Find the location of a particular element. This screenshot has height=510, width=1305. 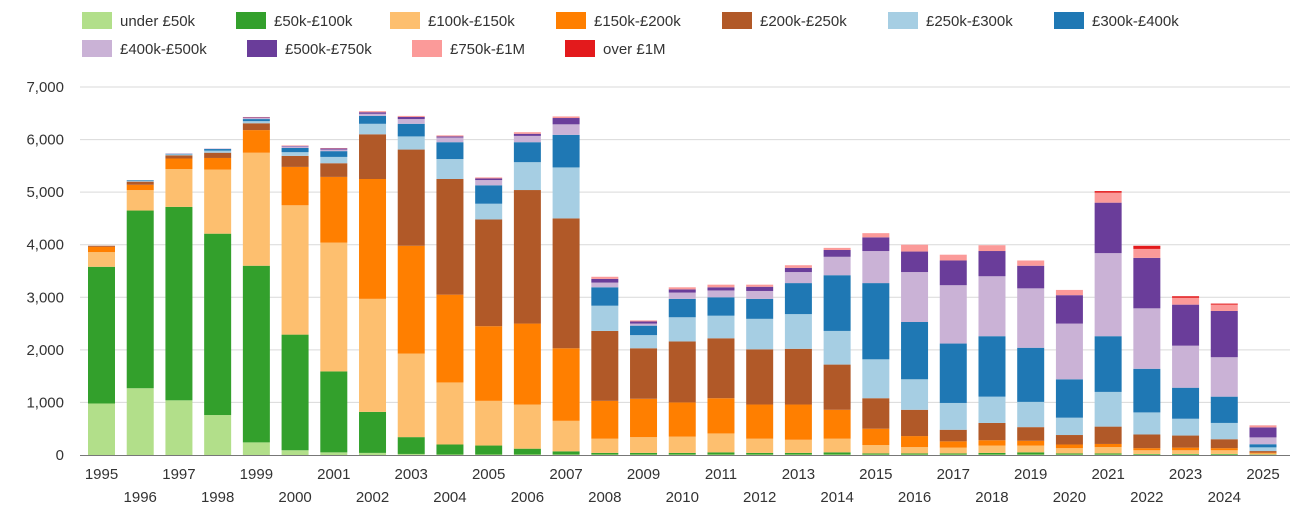

bar-500k-750k-2020 is located at coordinates (1069, 309).